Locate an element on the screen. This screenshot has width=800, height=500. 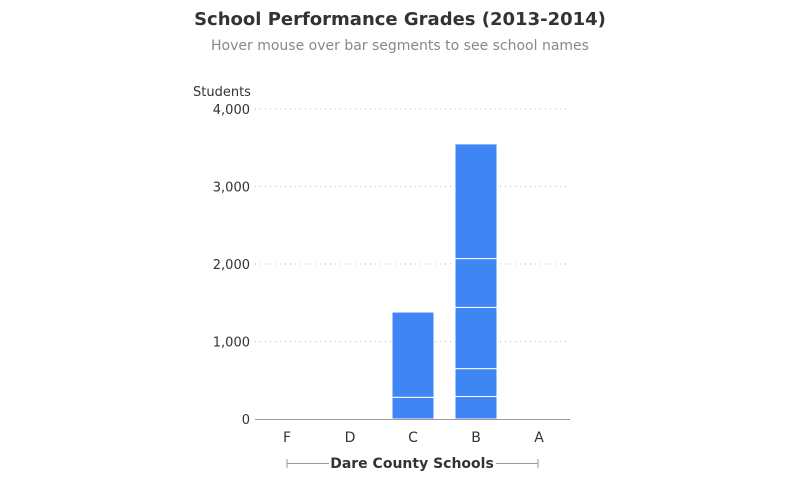
x-tick-label: D is located at coordinates (350, 438).